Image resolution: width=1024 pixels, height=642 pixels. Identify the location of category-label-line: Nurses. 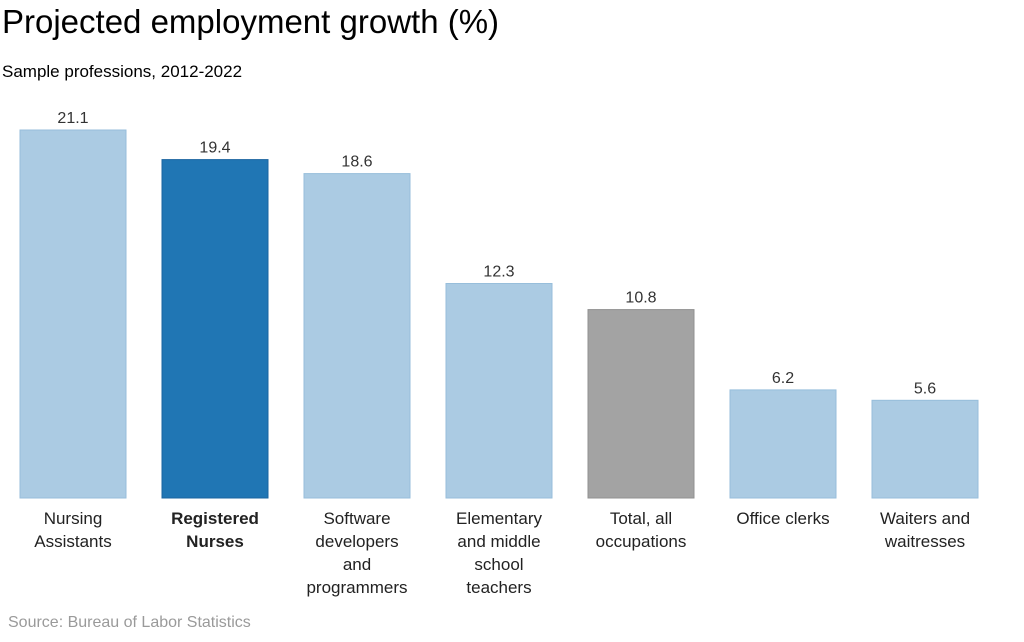
(215, 541).